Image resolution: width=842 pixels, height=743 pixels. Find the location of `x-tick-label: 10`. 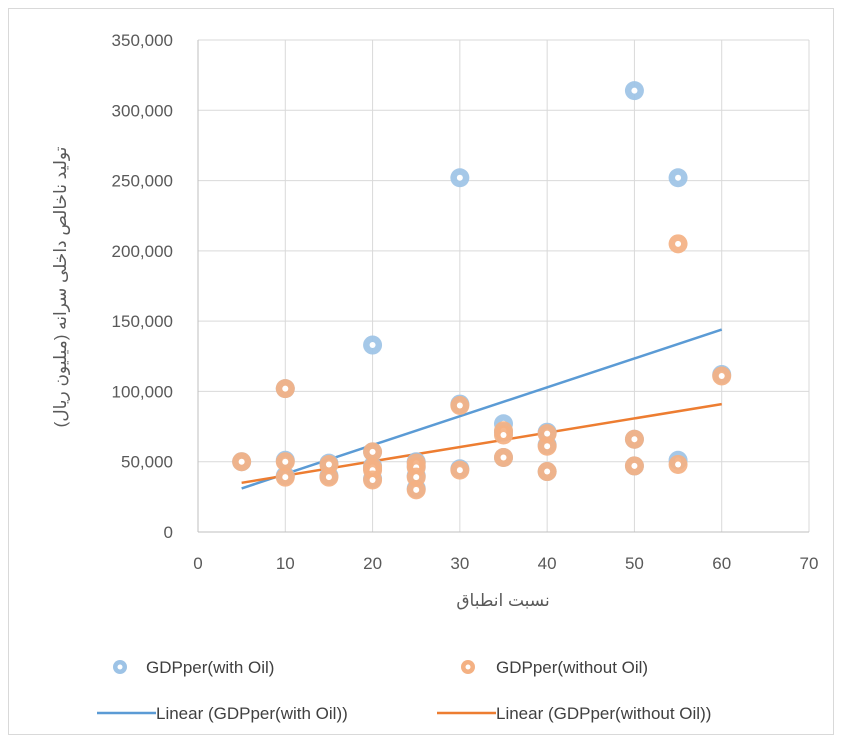

x-tick-label: 10 is located at coordinates (285, 563).